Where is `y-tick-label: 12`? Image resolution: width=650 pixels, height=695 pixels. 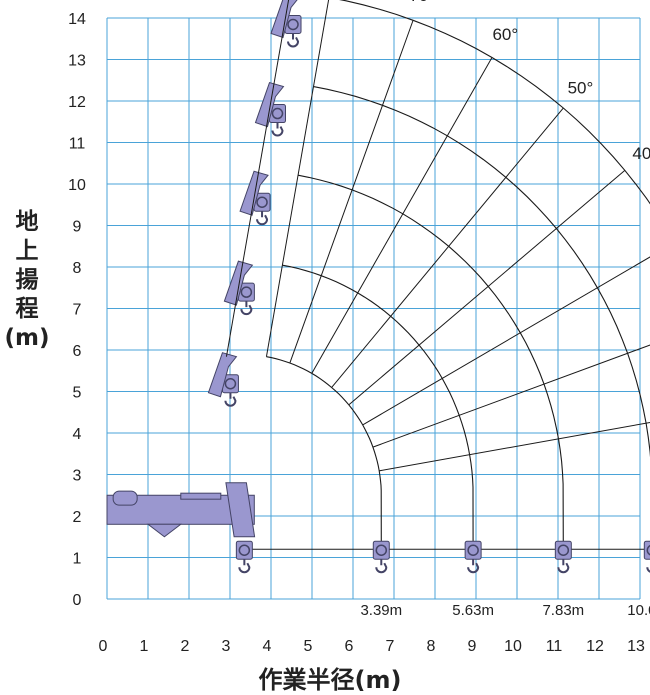 y-tick-label: 12 is located at coordinates (77, 102).